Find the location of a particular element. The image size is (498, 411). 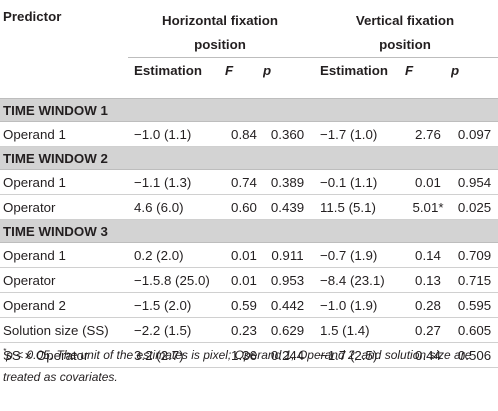

cell-v-f: 2.76 is located at coordinates (428, 134).